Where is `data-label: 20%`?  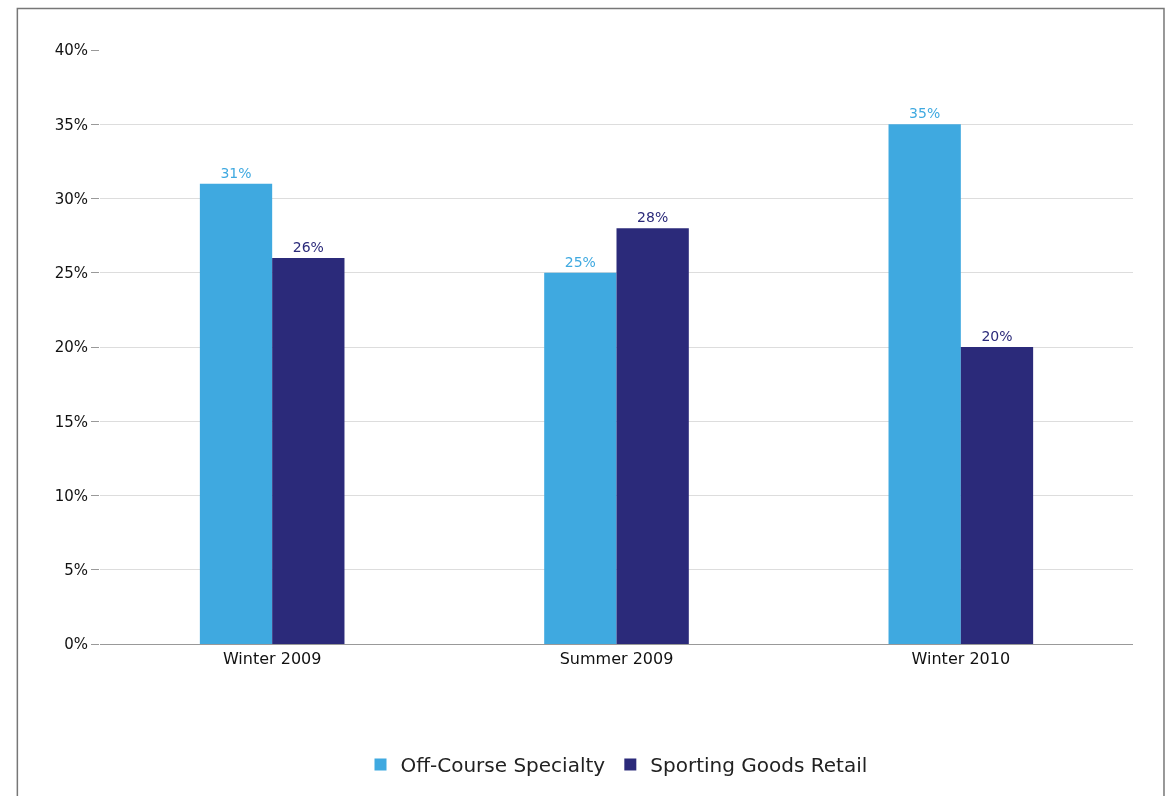 data-label: 20% is located at coordinates (997, 336).